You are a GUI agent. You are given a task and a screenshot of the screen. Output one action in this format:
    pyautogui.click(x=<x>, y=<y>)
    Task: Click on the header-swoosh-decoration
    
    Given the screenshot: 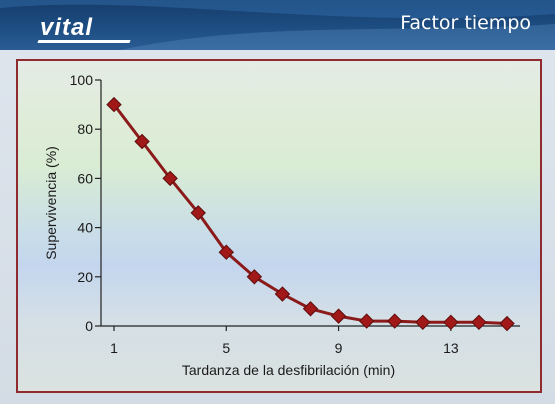 What is the action you would take?
    pyautogui.click(x=277, y=25)
    